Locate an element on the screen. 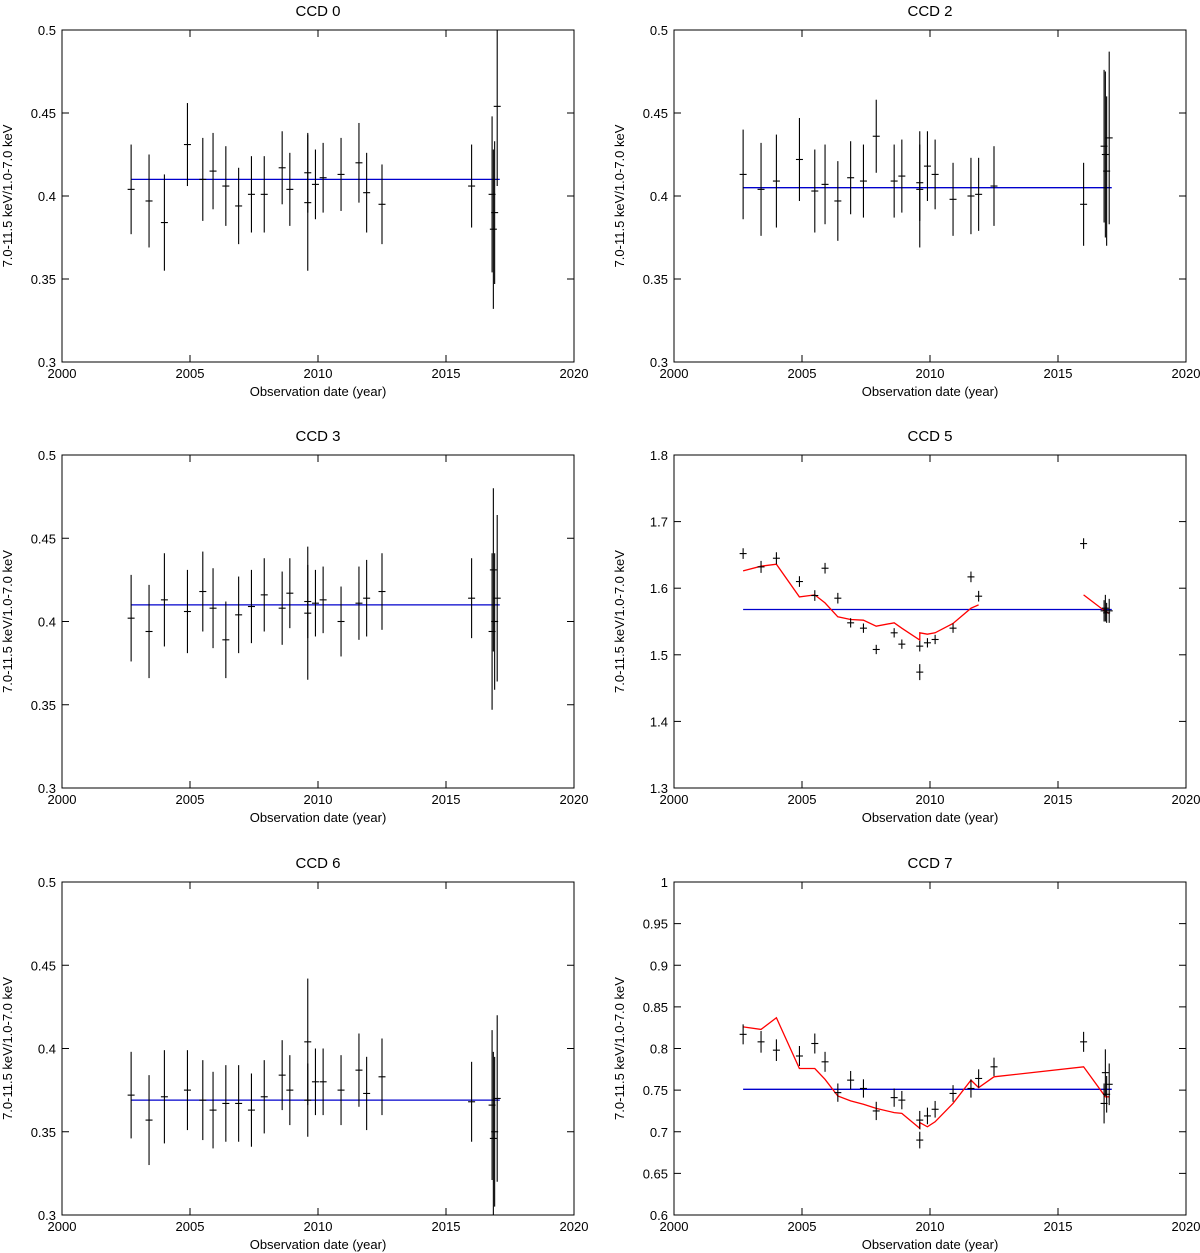 The image size is (1200, 1253). y-tick-label: 1 is located at coordinates (664, 882).